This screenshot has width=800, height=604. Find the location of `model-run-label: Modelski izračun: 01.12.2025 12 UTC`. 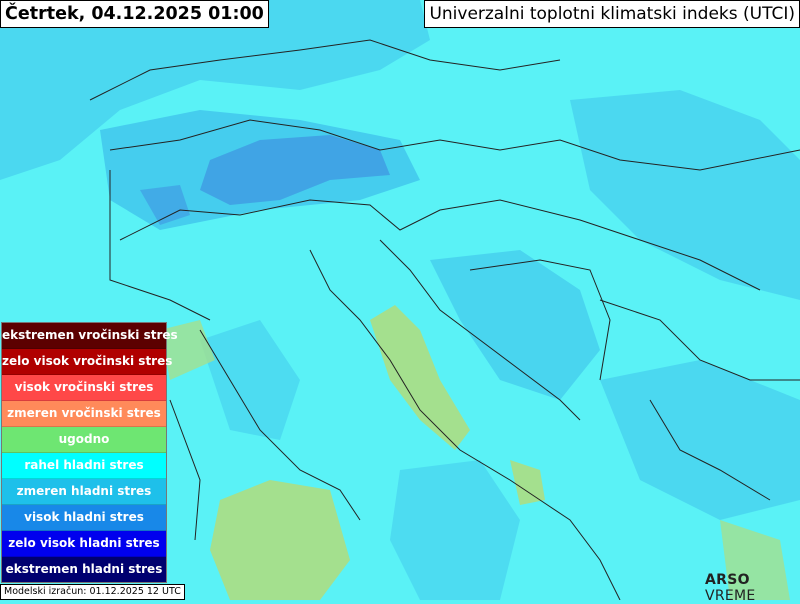

model-run-label: Modelski izračun: 01.12.2025 12 UTC is located at coordinates (92, 592).